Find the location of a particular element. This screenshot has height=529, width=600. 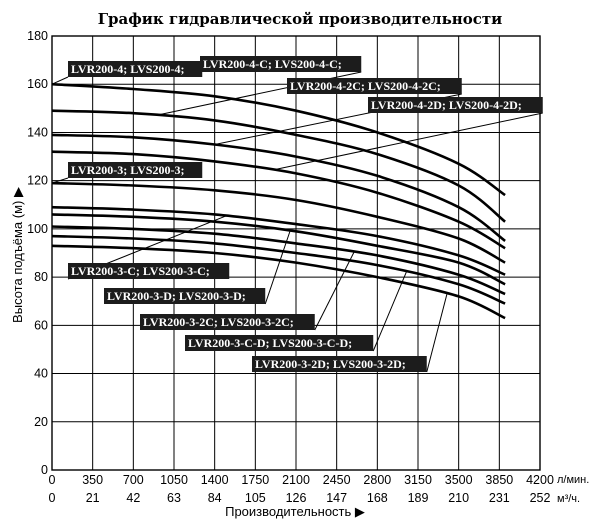

x-tick-label-7: 2450 is located at coordinates (337, 480).